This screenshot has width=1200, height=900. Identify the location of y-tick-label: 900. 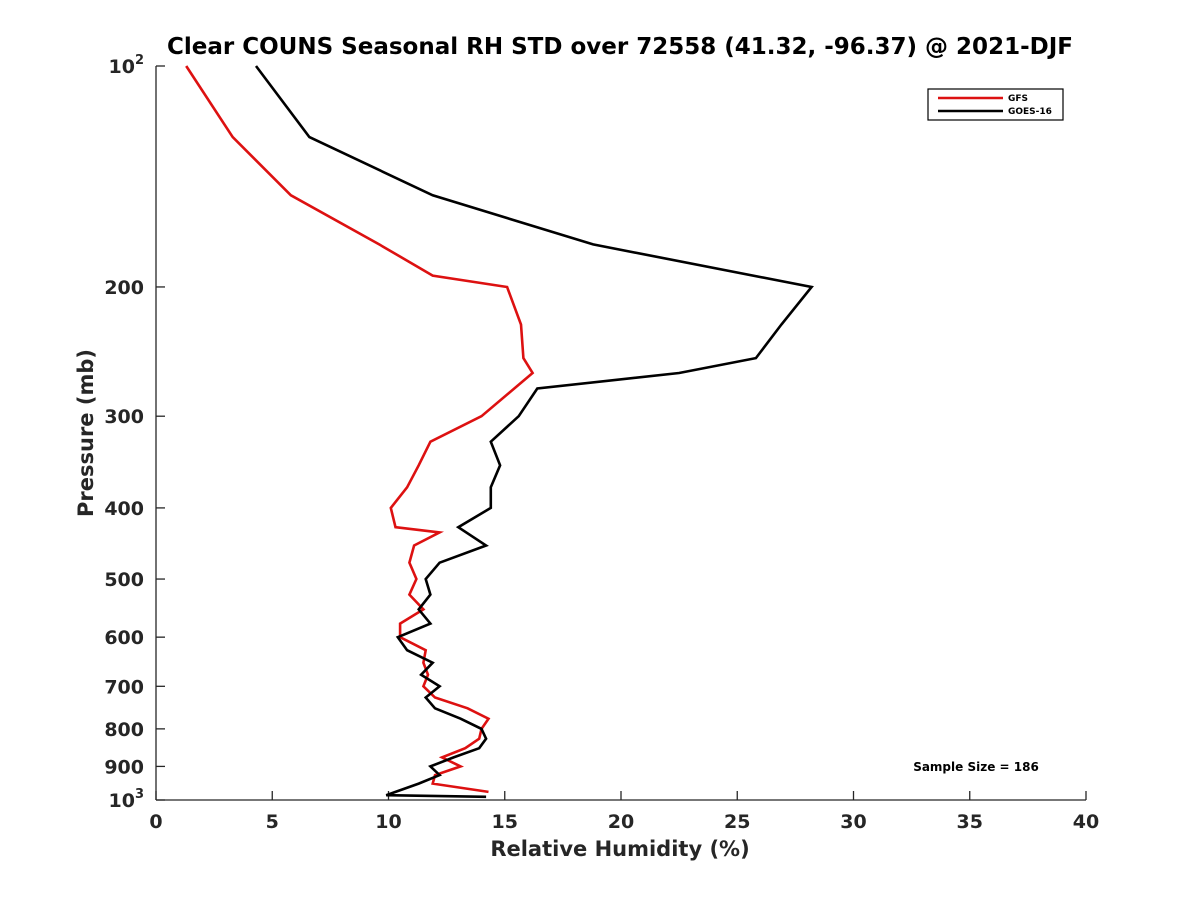
(124, 767).